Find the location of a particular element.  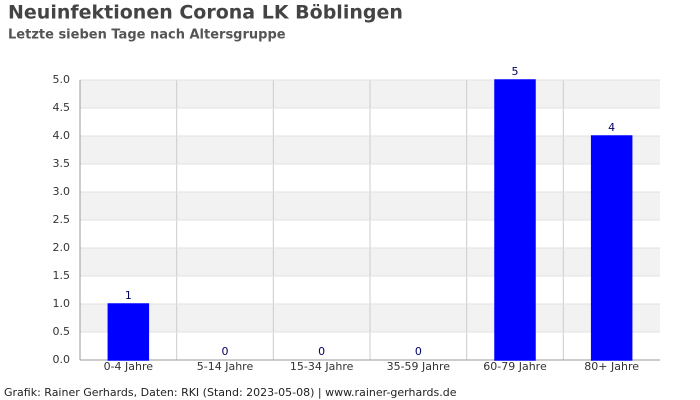

value-label: 4 is located at coordinates (611, 127).